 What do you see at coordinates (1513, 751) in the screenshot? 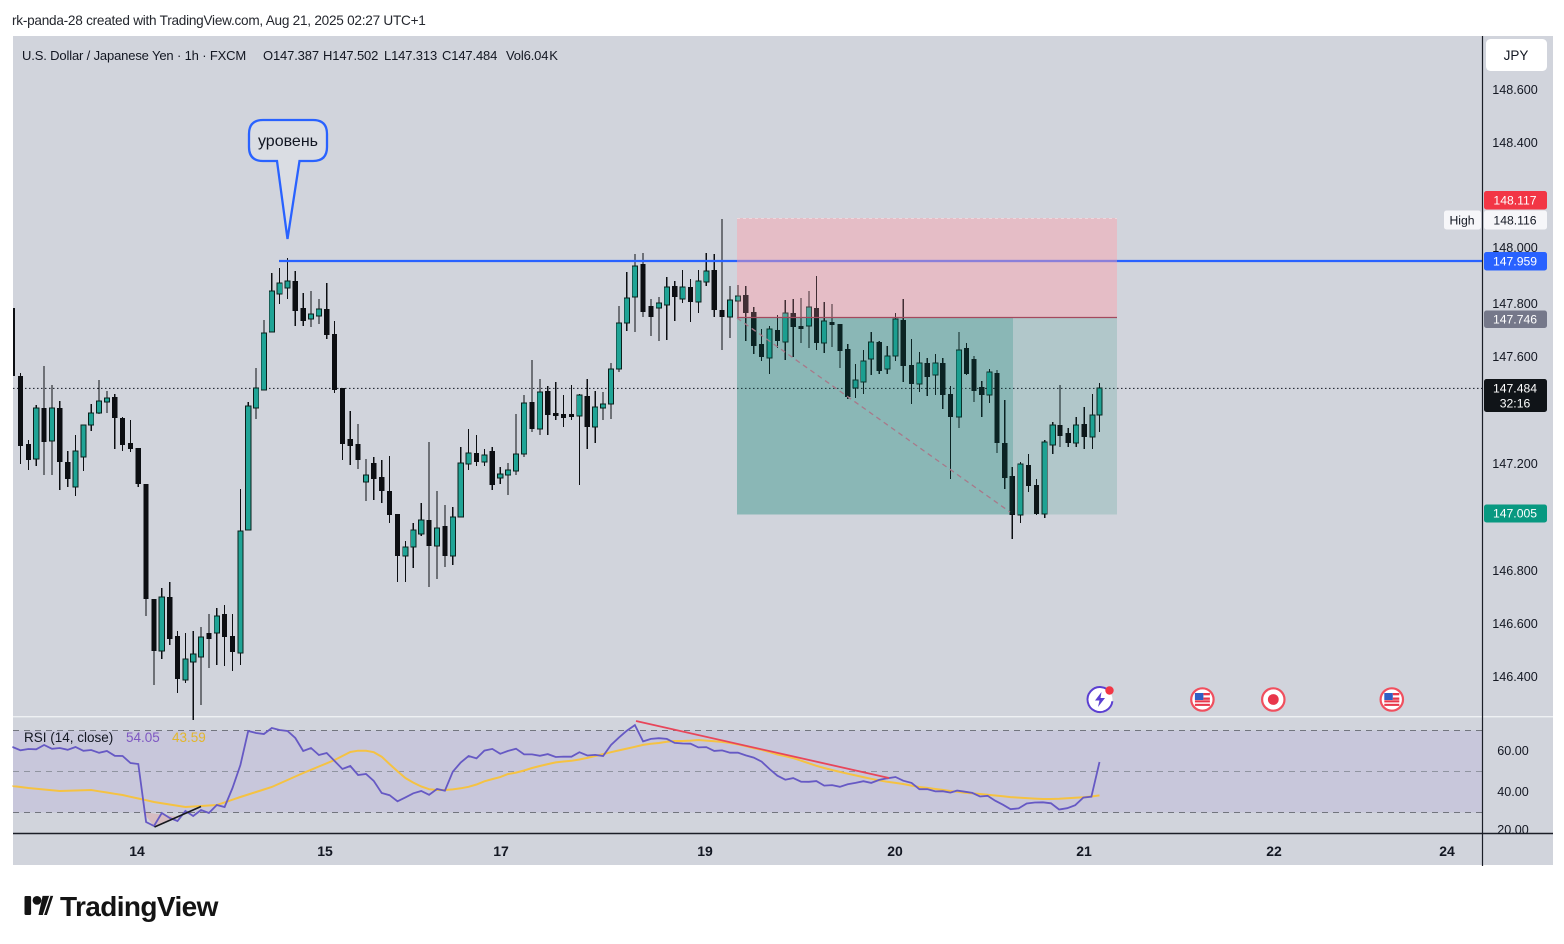
I see `svg-text: 60.00` at bounding box center [1513, 751].